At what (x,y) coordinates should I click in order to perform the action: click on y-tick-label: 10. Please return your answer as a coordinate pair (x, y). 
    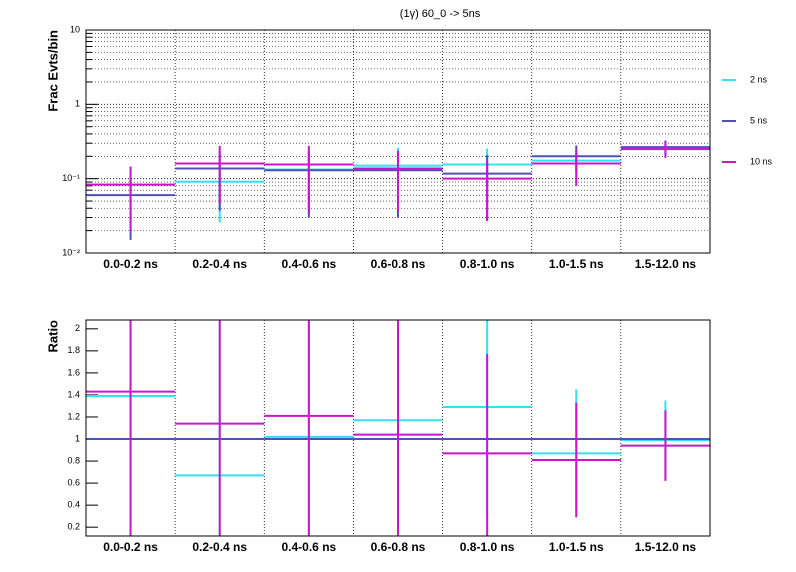
    Looking at the image, I should click on (75, 29).